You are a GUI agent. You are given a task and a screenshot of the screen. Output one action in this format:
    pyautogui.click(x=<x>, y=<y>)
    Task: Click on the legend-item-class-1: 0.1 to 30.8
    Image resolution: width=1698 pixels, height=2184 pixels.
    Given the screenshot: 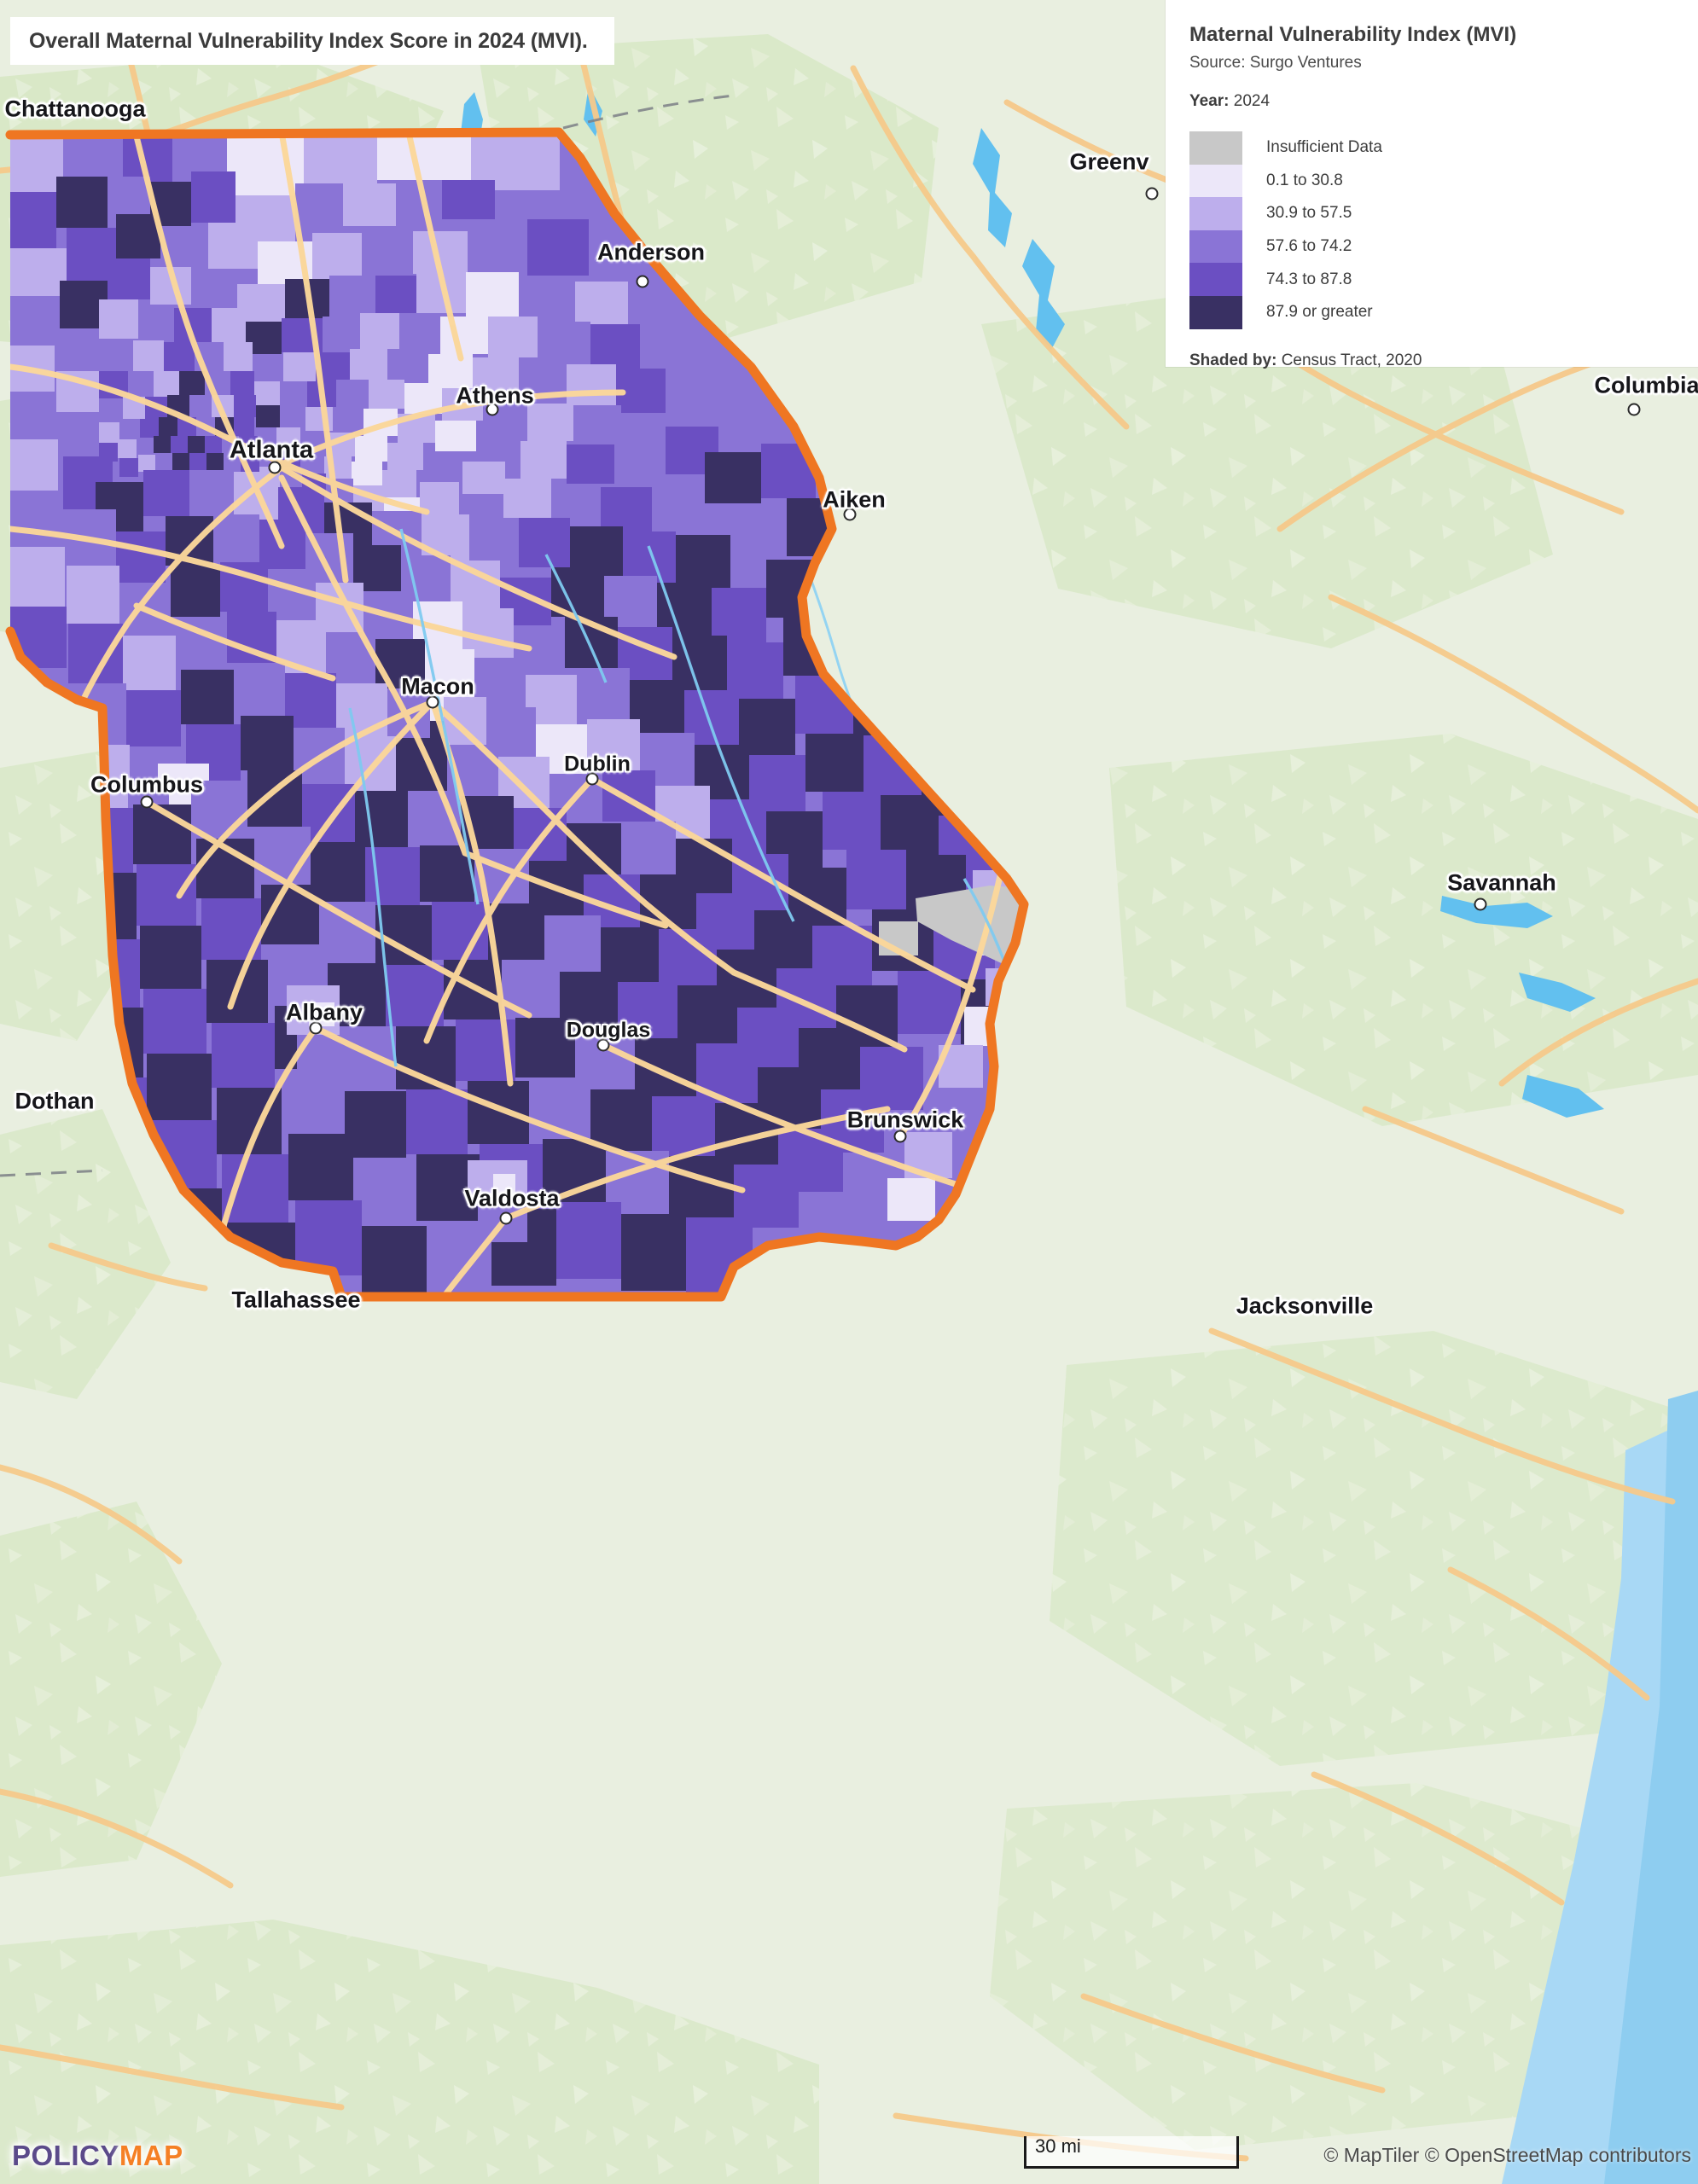 What is the action you would take?
    pyautogui.click(x=1431, y=181)
    